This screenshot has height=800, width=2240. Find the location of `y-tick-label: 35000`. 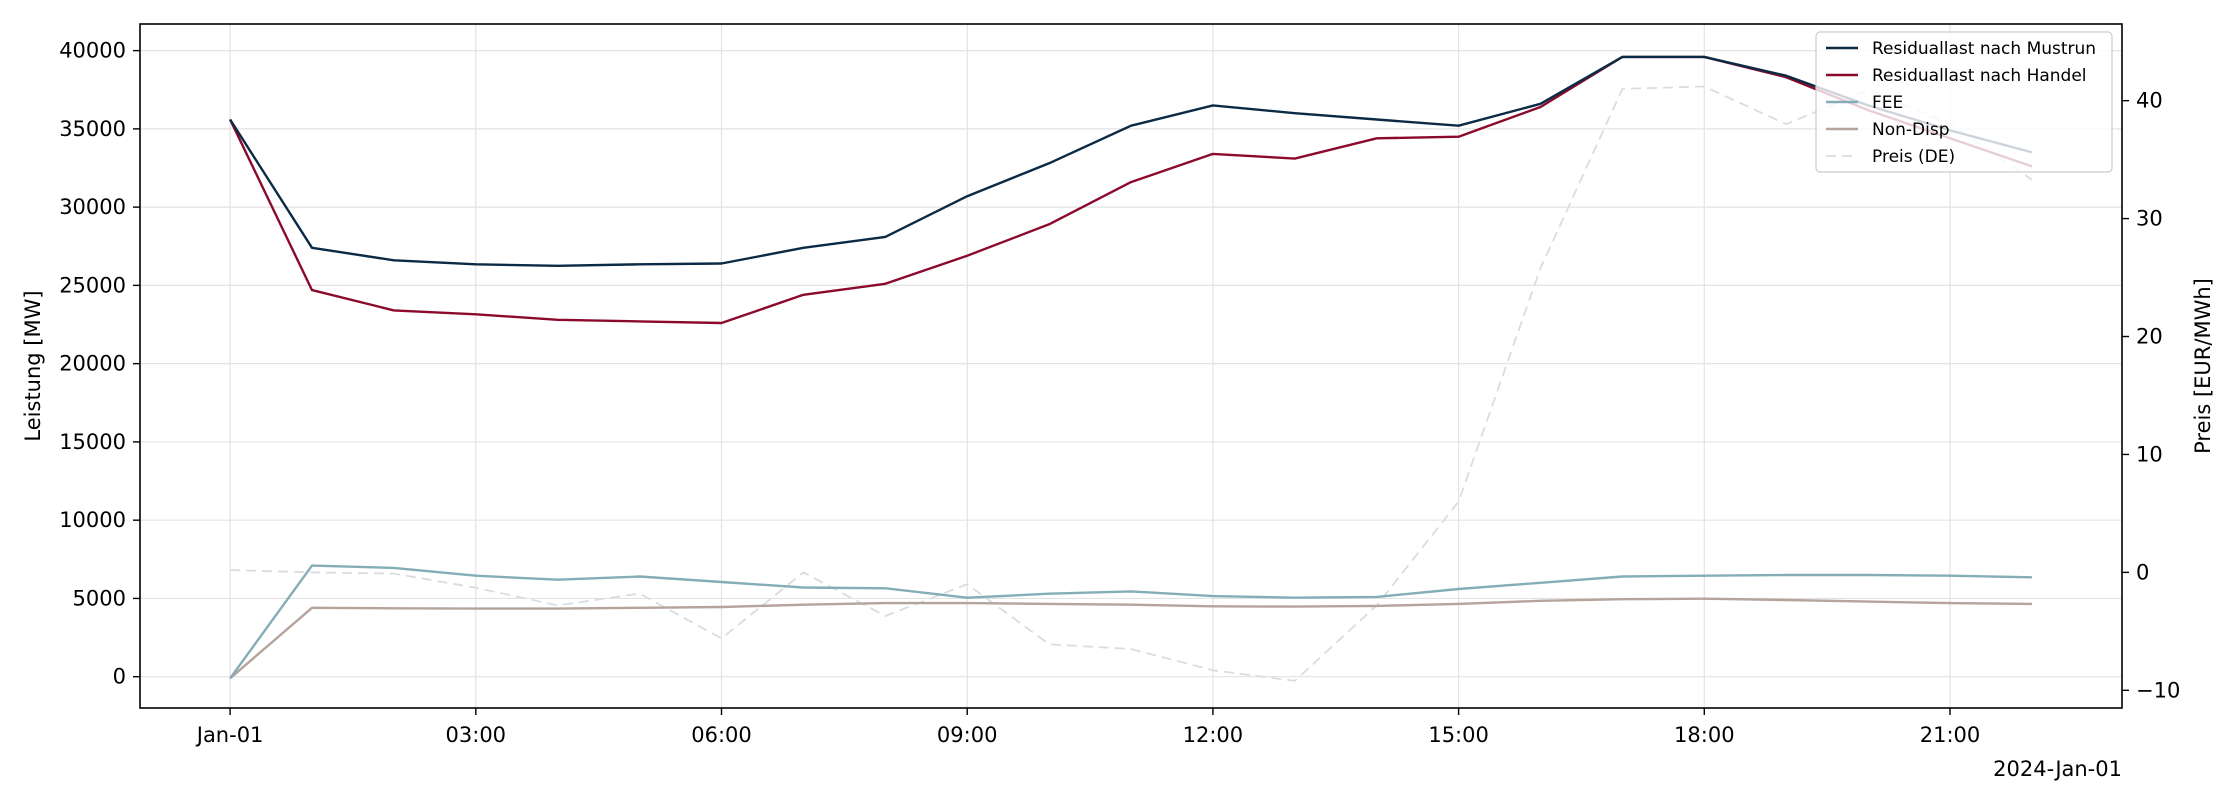

y-tick-label: 35000 is located at coordinates (92, 129).